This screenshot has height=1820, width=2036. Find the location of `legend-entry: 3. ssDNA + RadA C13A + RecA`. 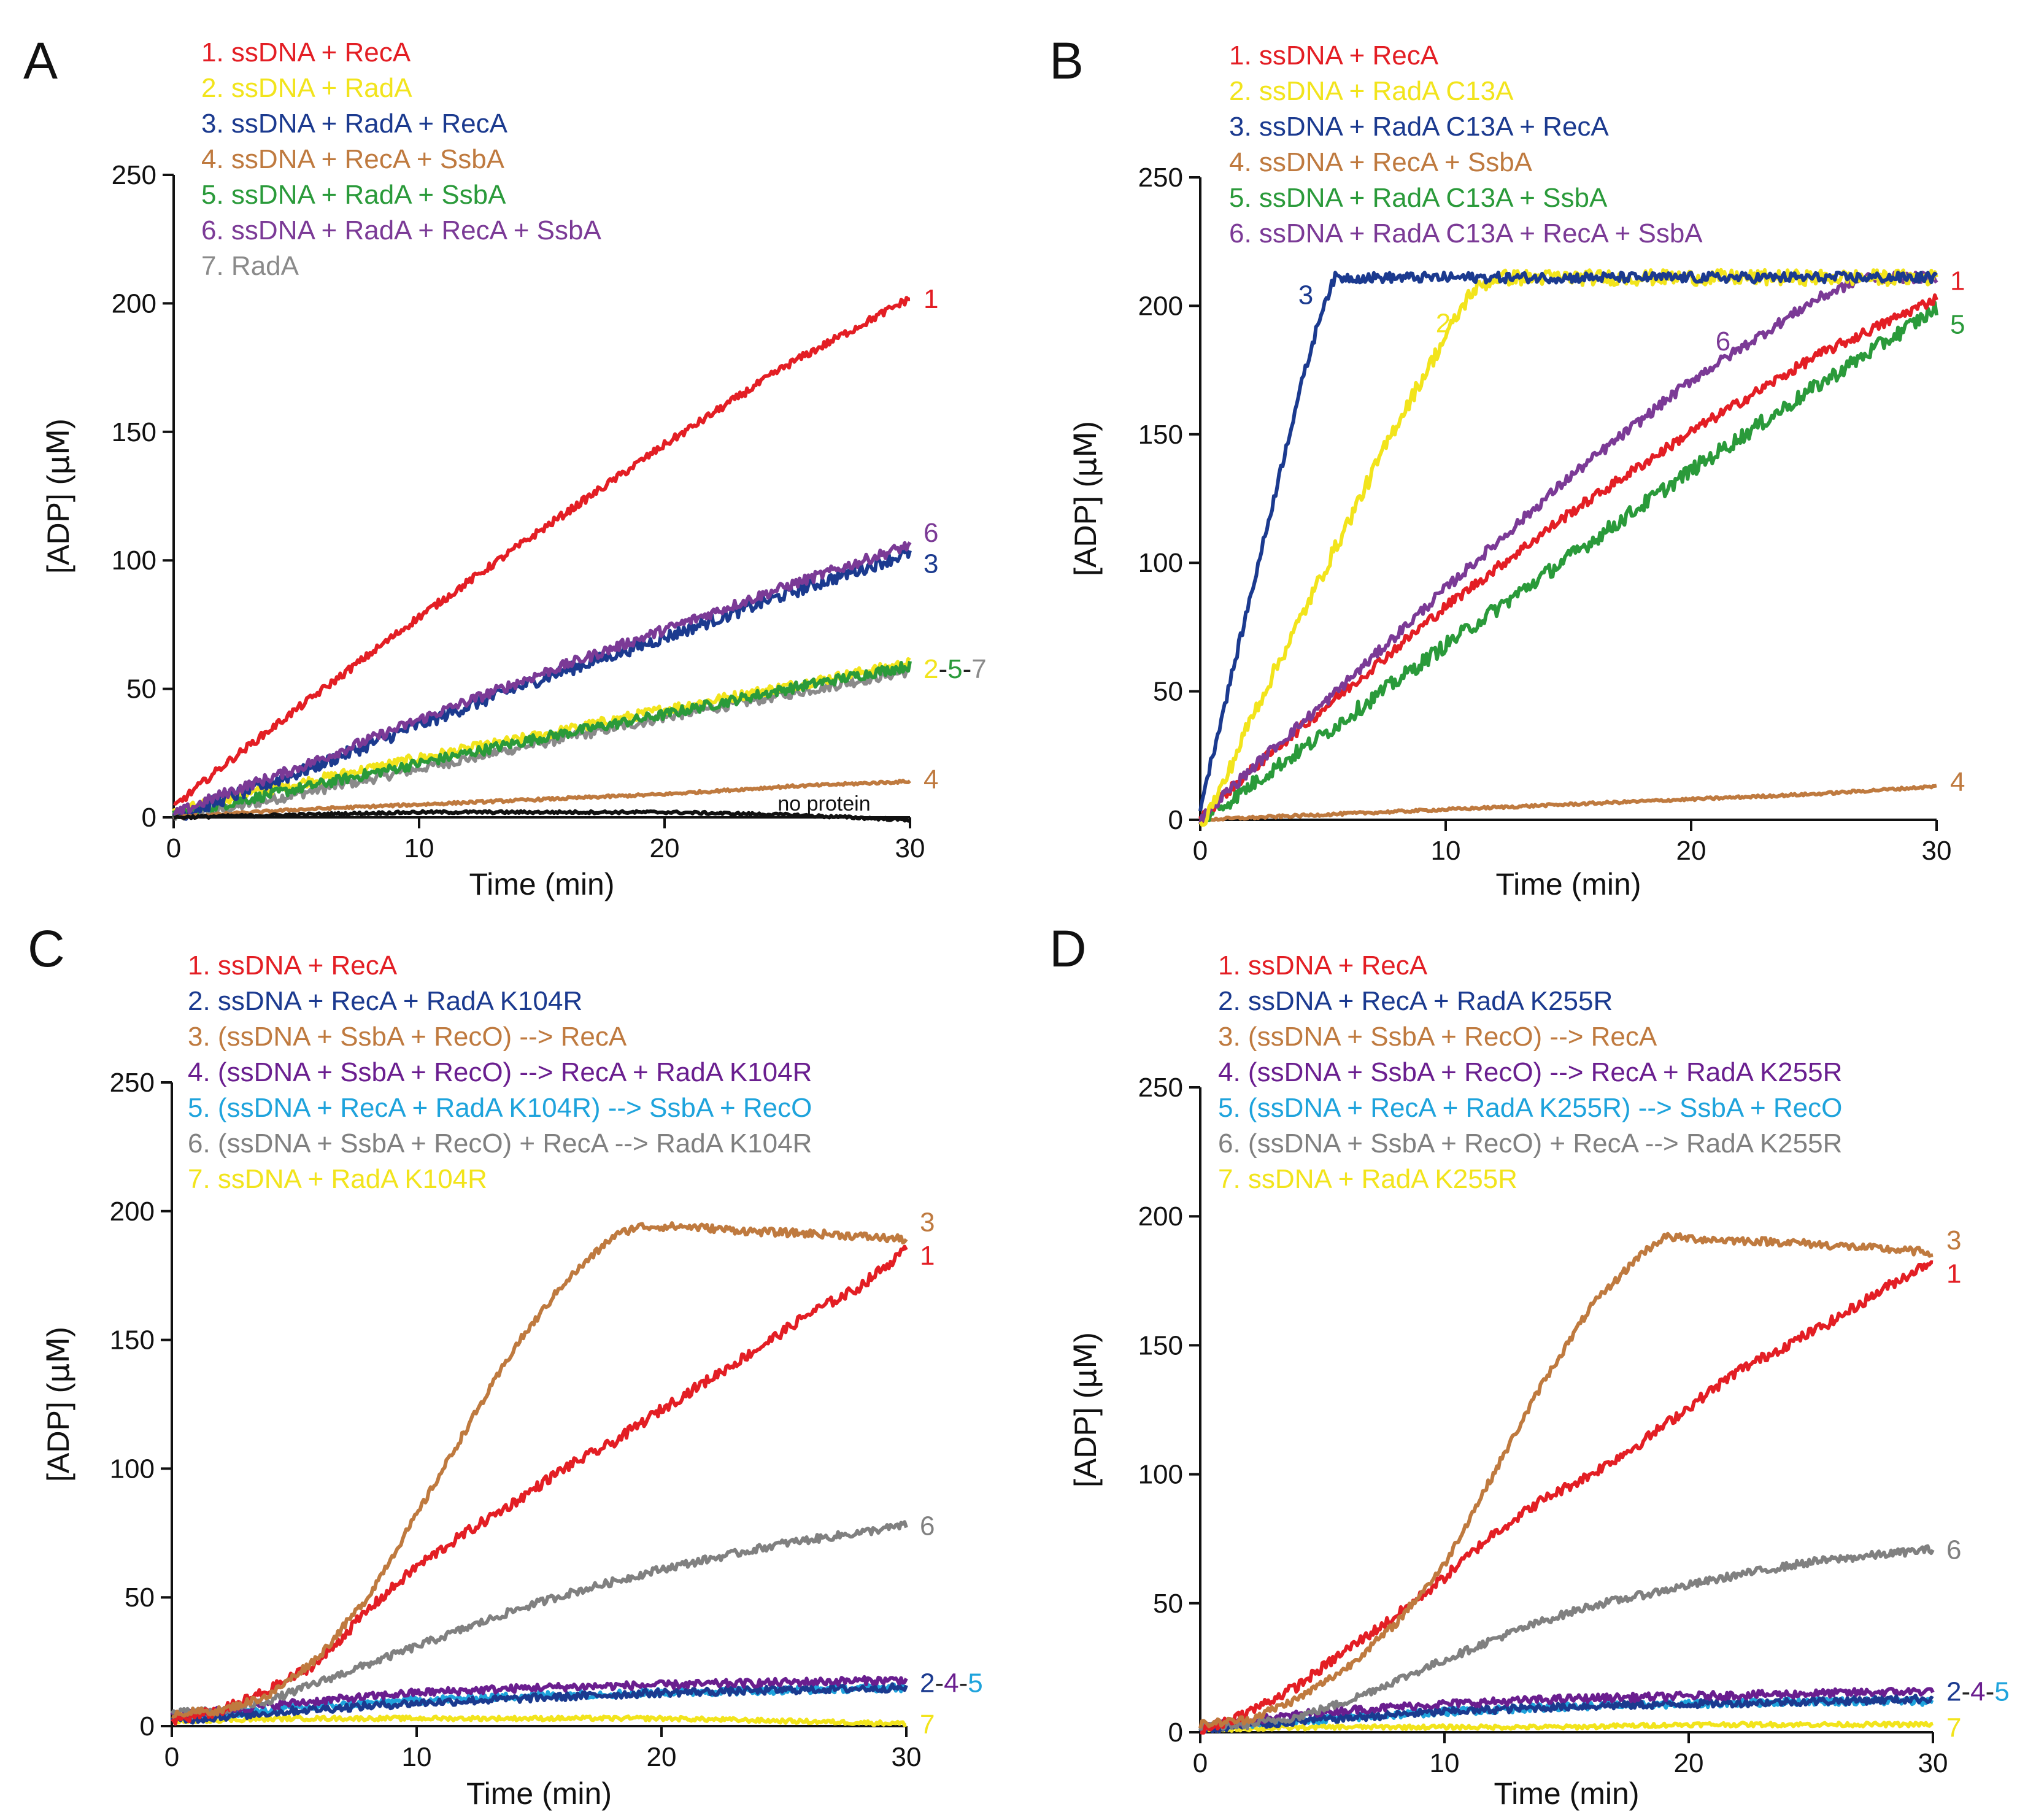

legend-entry: 3. ssDNA + RadA C13A + RecA is located at coordinates (1419, 127).